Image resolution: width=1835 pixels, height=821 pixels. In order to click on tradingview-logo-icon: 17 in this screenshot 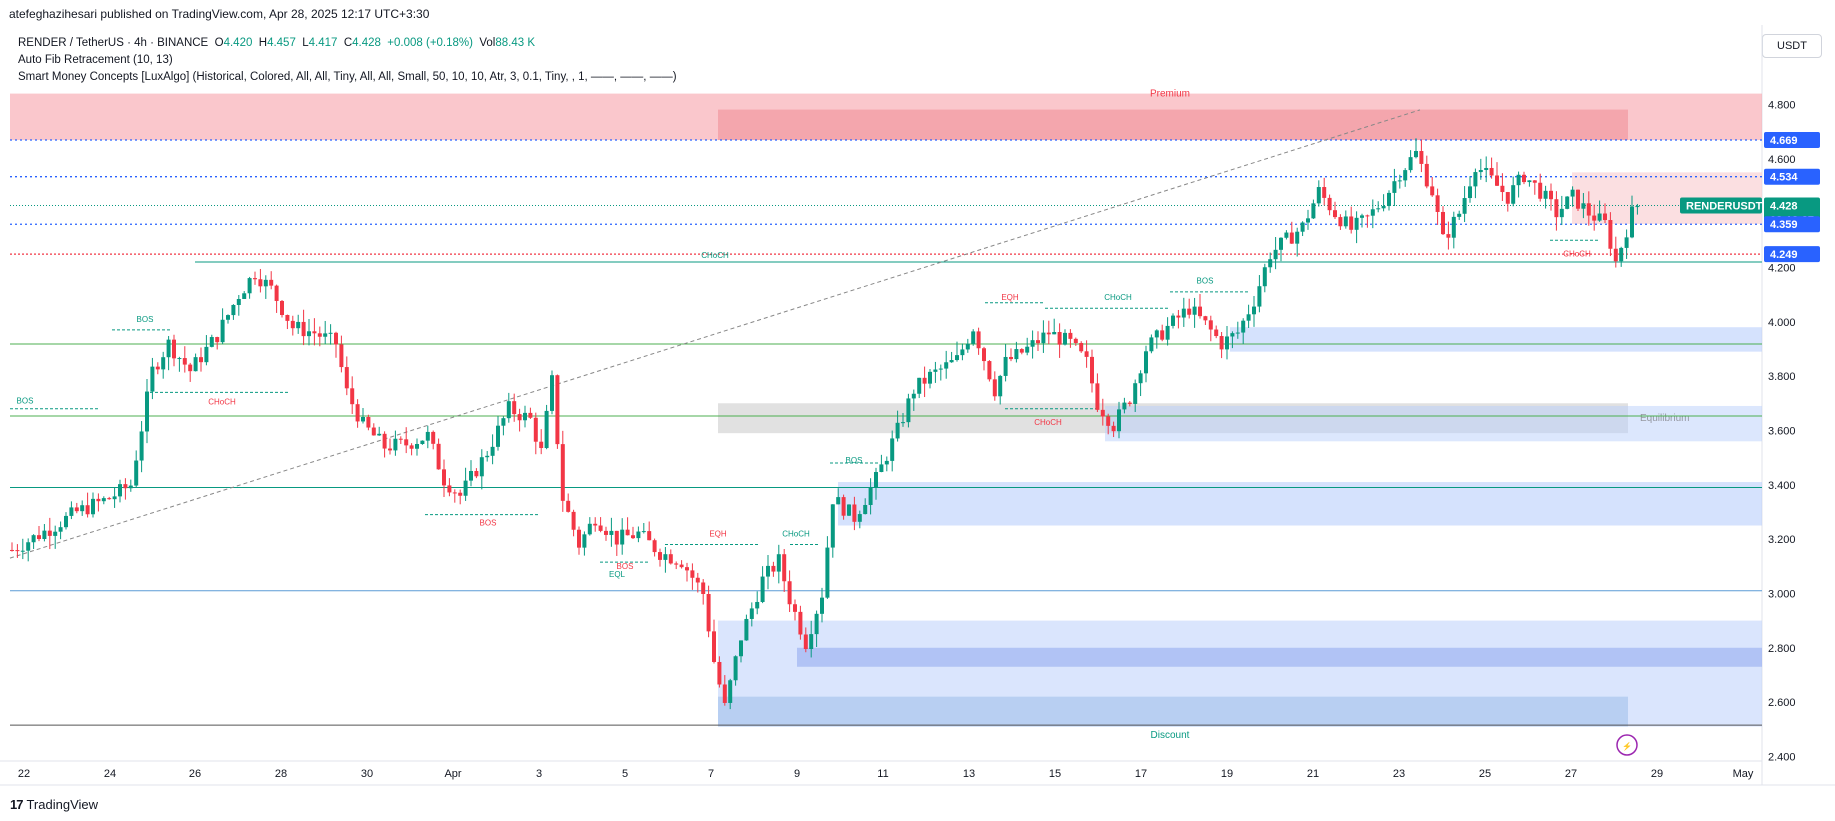, I will do `click(17, 804)`.